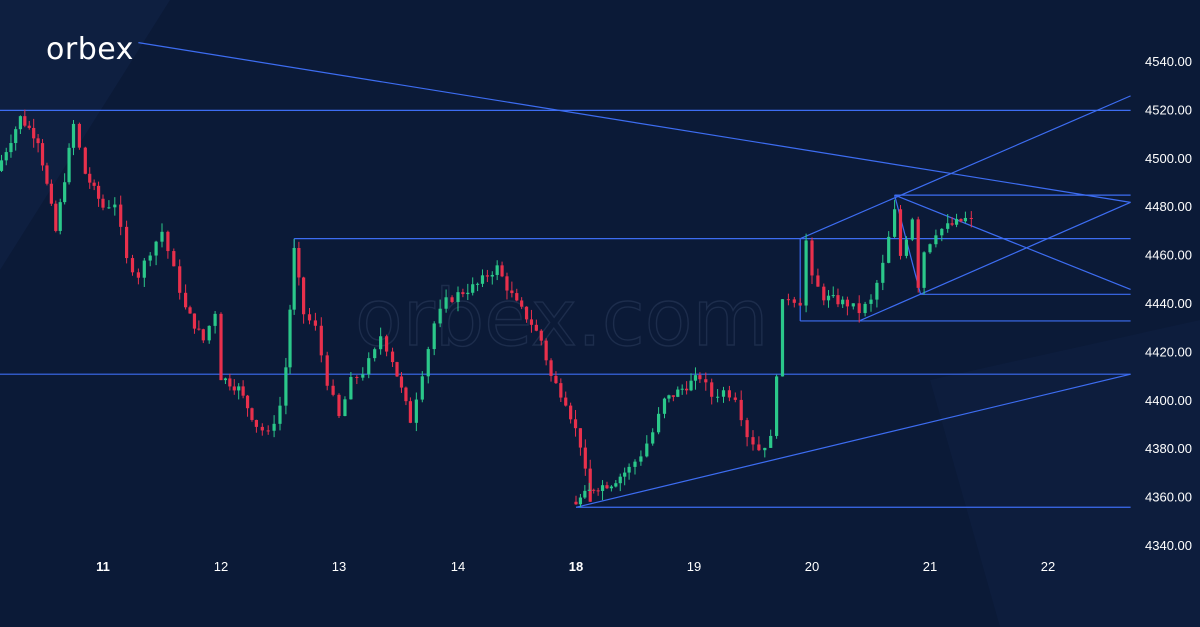  What do you see at coordinates (812, 566) in the screenshot?
I see `x-tick-label: 20` at bounding box center [812, 566].